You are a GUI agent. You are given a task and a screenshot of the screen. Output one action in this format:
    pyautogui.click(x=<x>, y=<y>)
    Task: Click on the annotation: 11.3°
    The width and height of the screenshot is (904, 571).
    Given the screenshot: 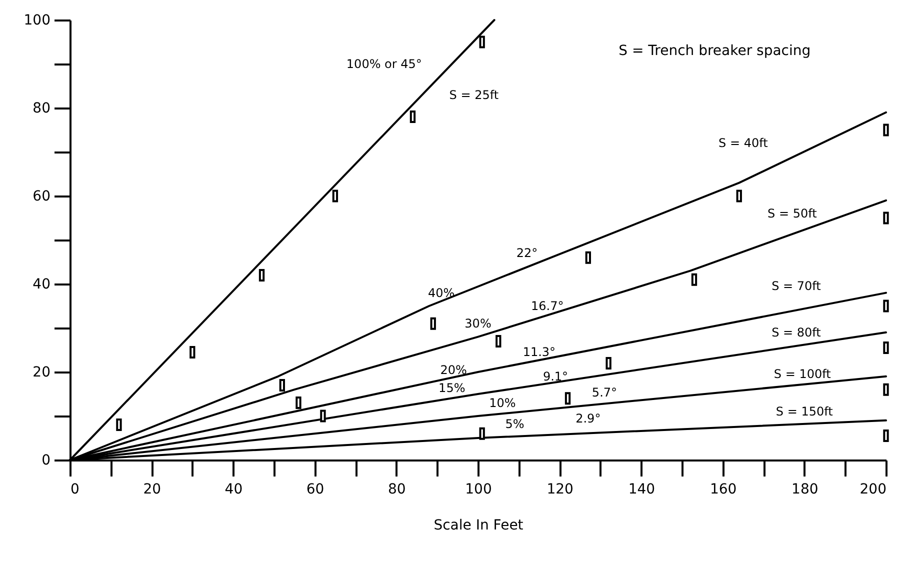 What is the action you would take?
    pyautogui.click(x=539, y=352)
    